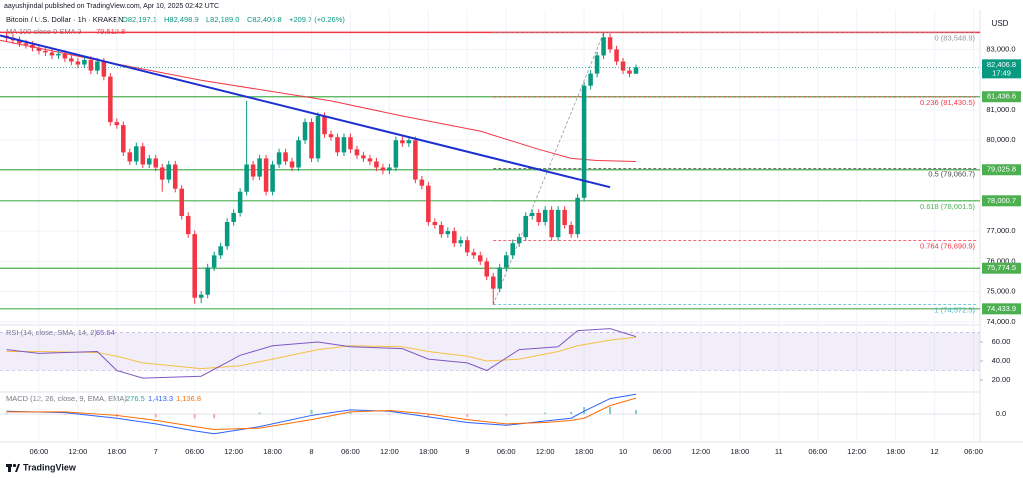  What do you see at coordinates (13, 467) in the screenshot?
I see `brand-logo` at bounding box center [13, 467].